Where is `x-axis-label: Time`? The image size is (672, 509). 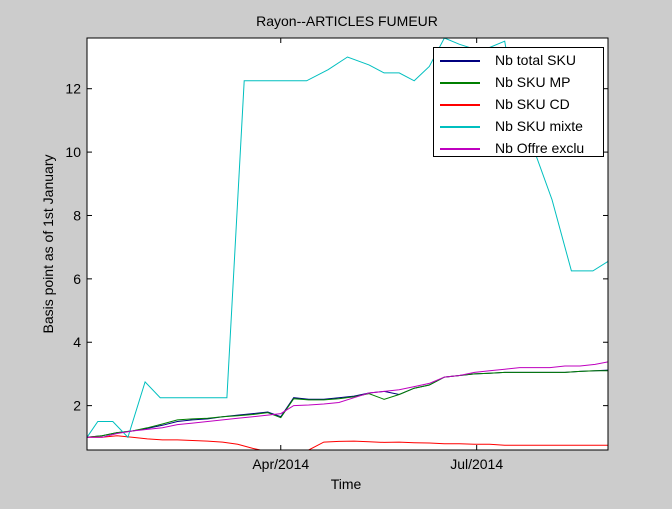
x-axis-label: Time is located at coordinates (346, 484).